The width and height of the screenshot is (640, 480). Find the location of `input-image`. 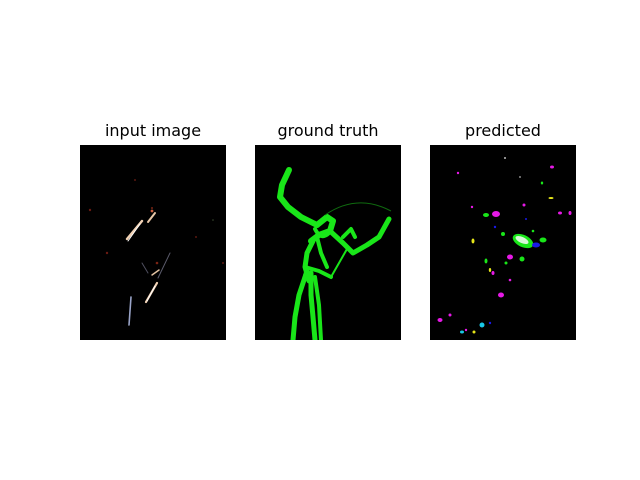

input-image is located at coordinates (153, 242).